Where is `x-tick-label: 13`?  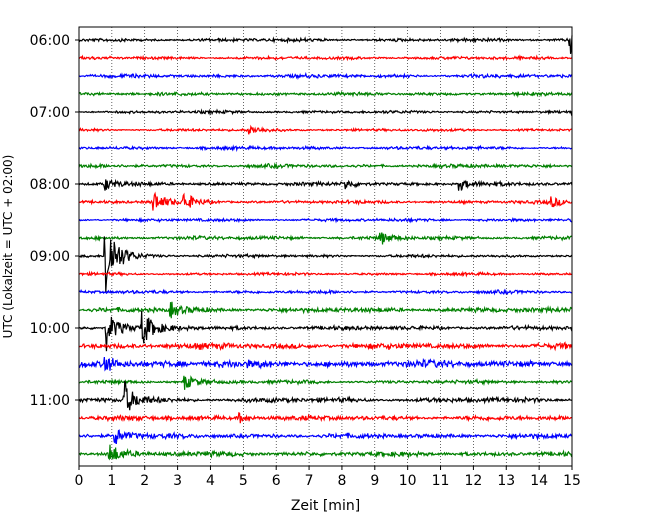
x-tick-label: 13 is located at coordinates (506, 481).